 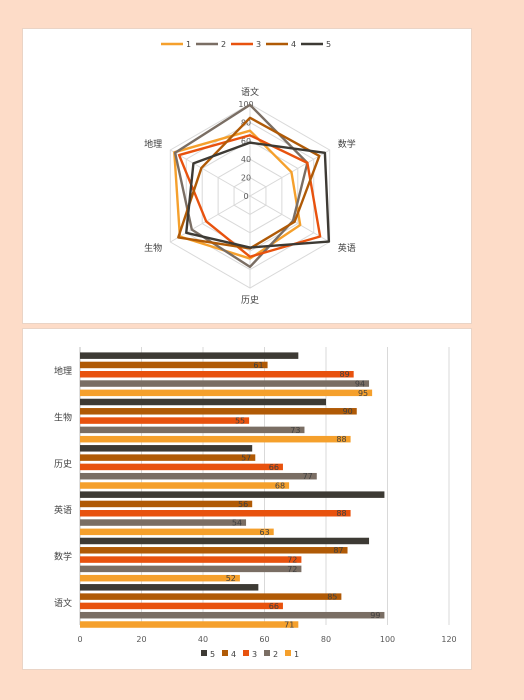 I want to click on radar-tick-label: 40, so click(x=246, y=159).